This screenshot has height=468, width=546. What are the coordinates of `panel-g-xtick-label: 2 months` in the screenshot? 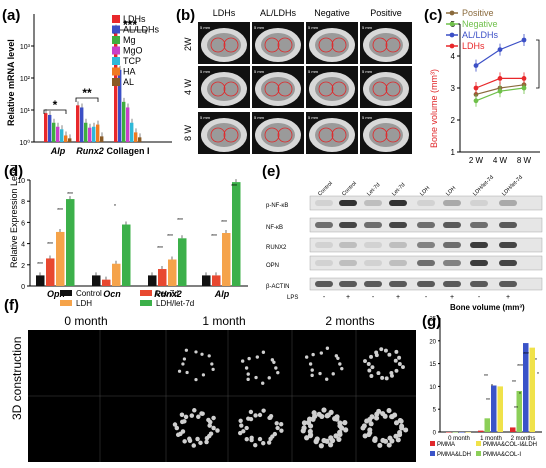 It's located at (523, 439).